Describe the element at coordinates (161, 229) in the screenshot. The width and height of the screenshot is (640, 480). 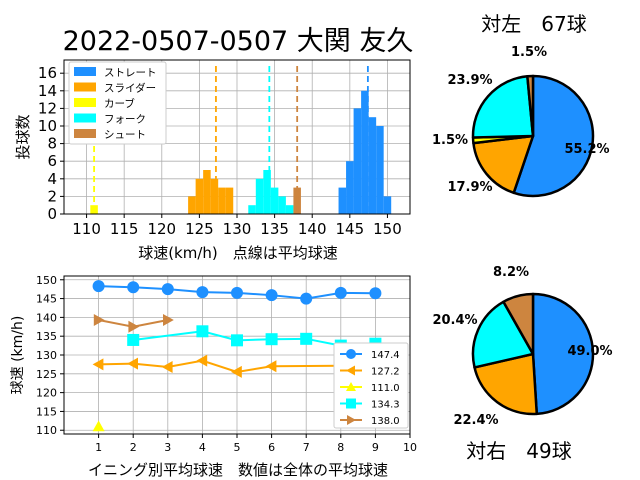
I see `histogram-x-tick-label: 120` at that location.